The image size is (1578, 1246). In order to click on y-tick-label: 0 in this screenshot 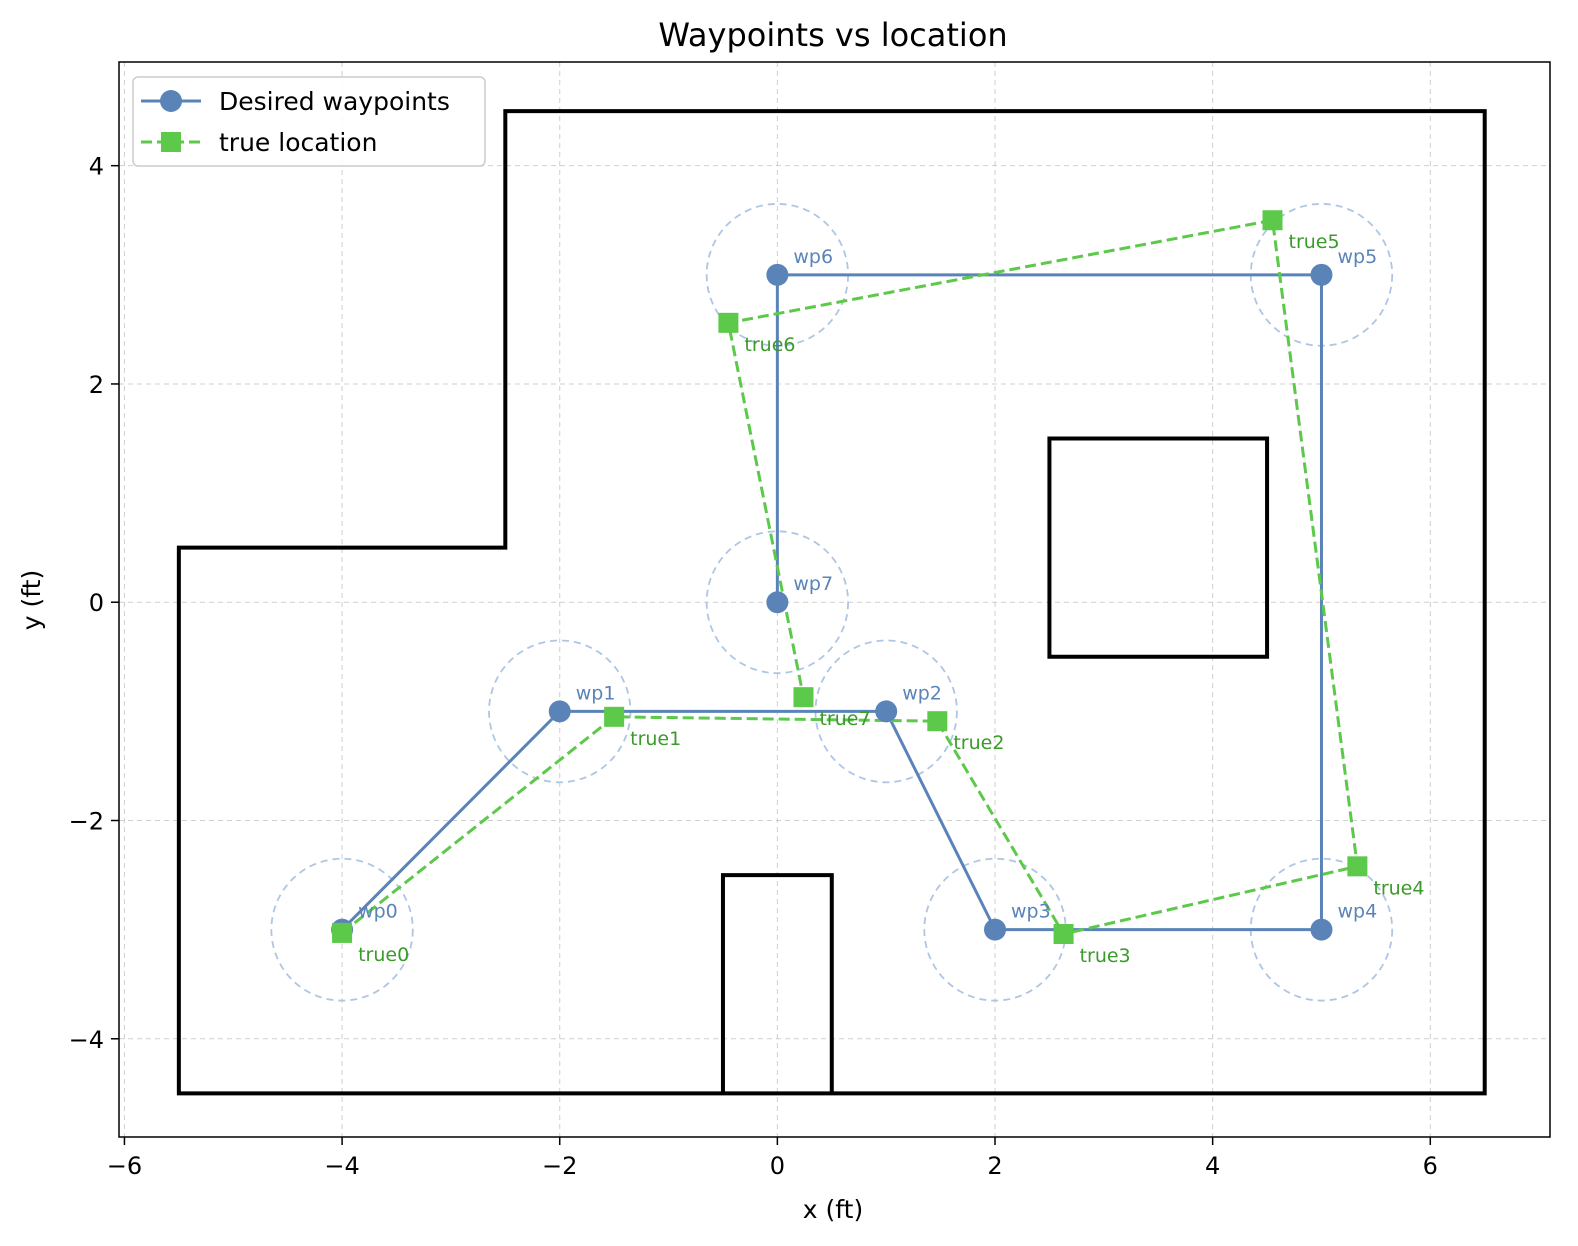, I will do `click(96, 603)`.